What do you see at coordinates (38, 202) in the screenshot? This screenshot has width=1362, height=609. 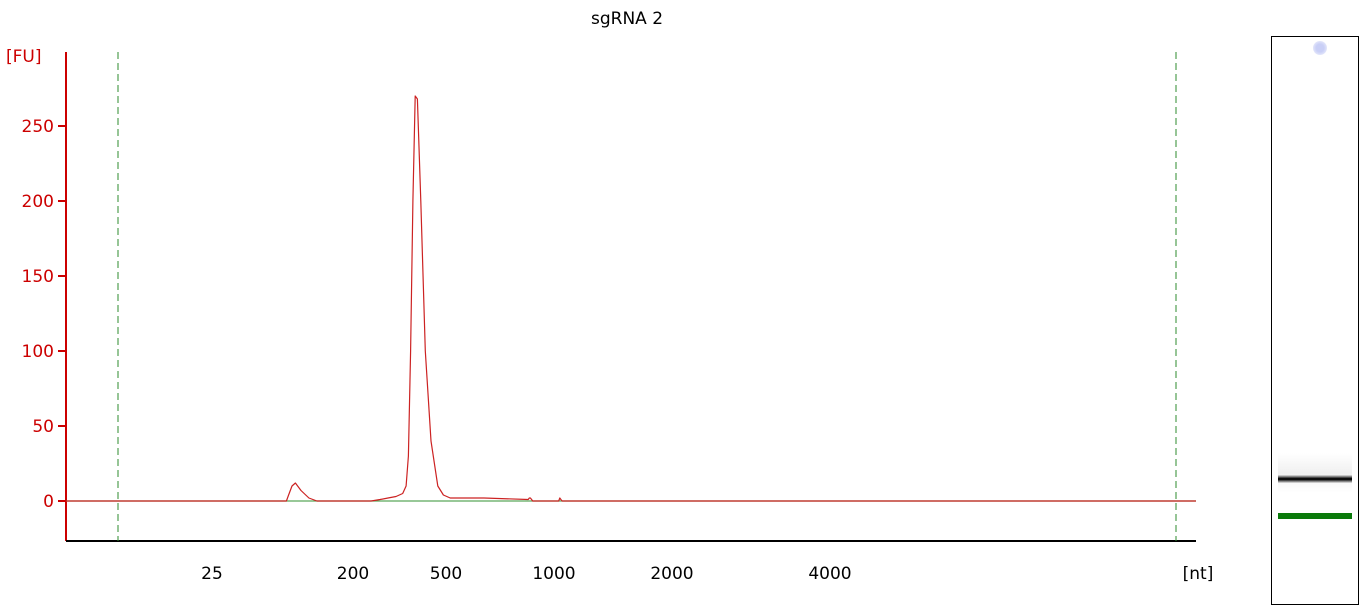 I see `y-tick-label: 200` at bounding box center [38, 202].